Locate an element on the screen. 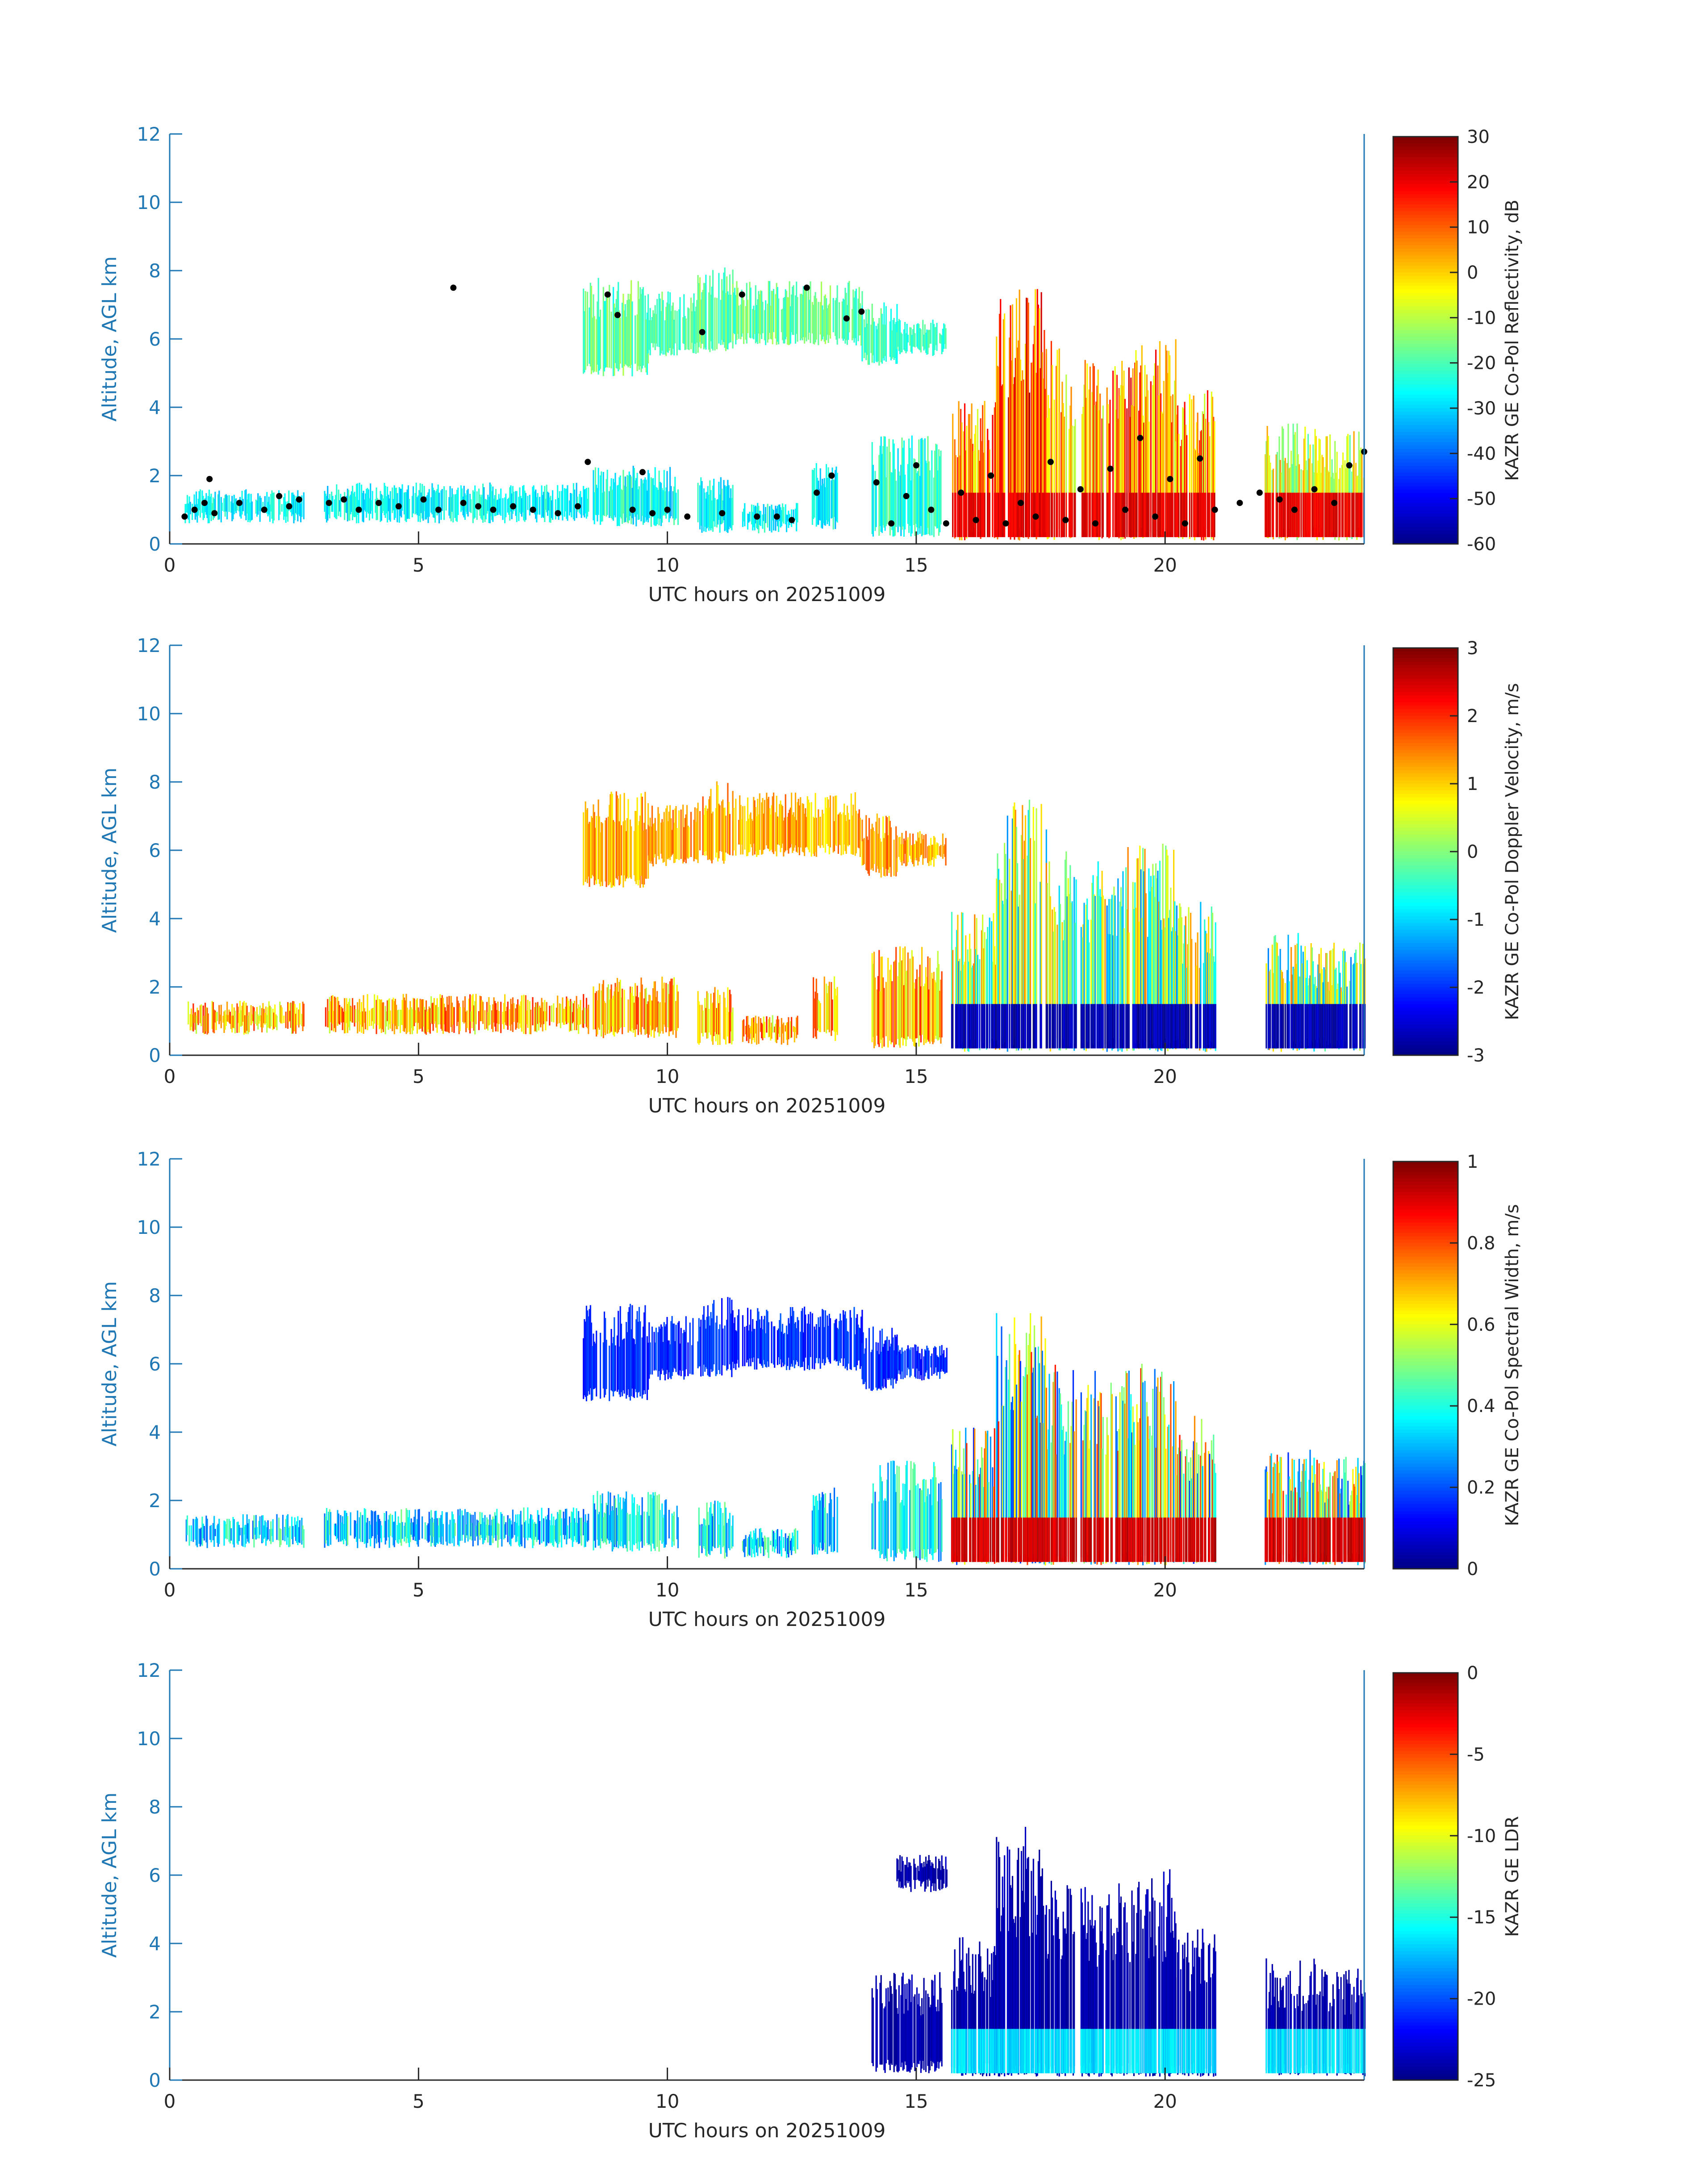  colorbar-tick-label: -2 is located at coordinates (1476, 988).